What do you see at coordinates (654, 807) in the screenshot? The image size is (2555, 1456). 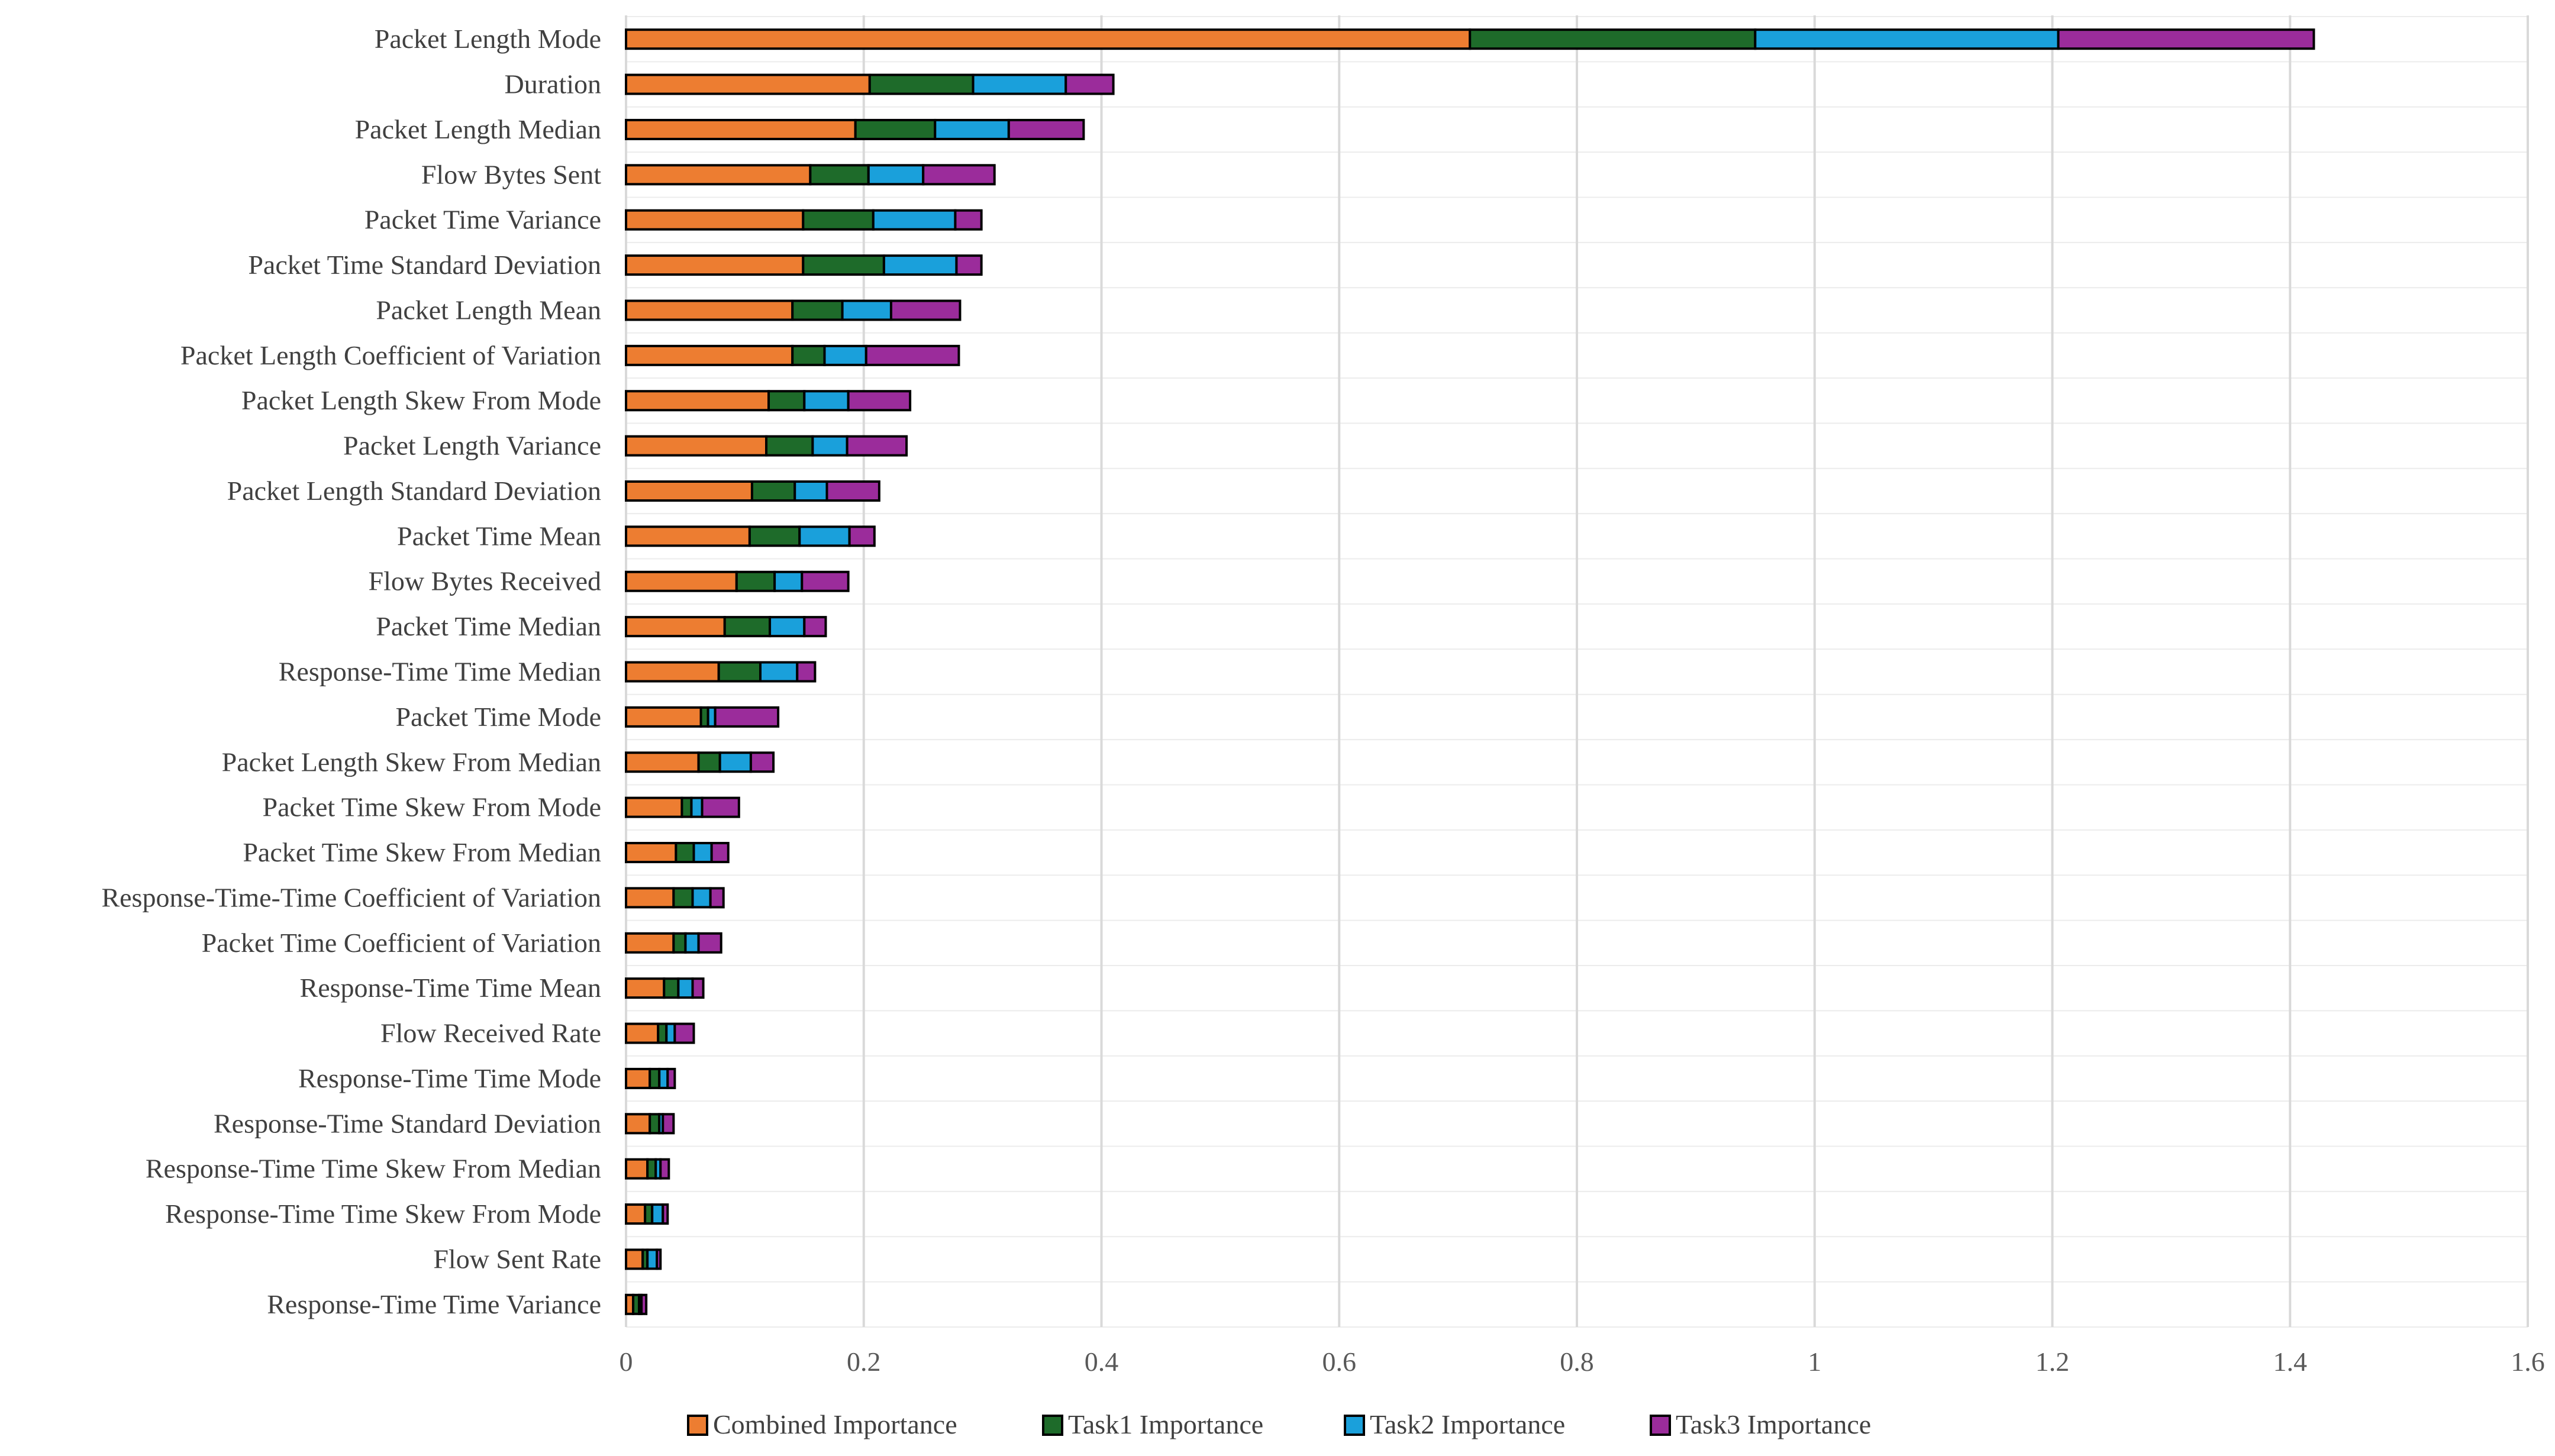 I see `bar-combined-importance-packet-time-skew-from-mode` at bounding box center [654, 807].